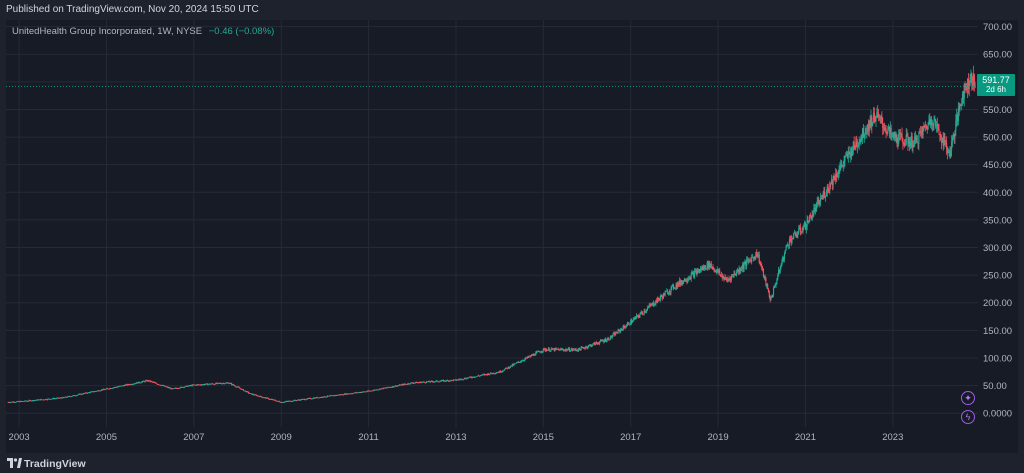 The image size is (1024, 473). What do you see at coordinates (968, 398) in the screenshot?
I see `sparkle-icon: ✦` at bounding box center [968, 398].